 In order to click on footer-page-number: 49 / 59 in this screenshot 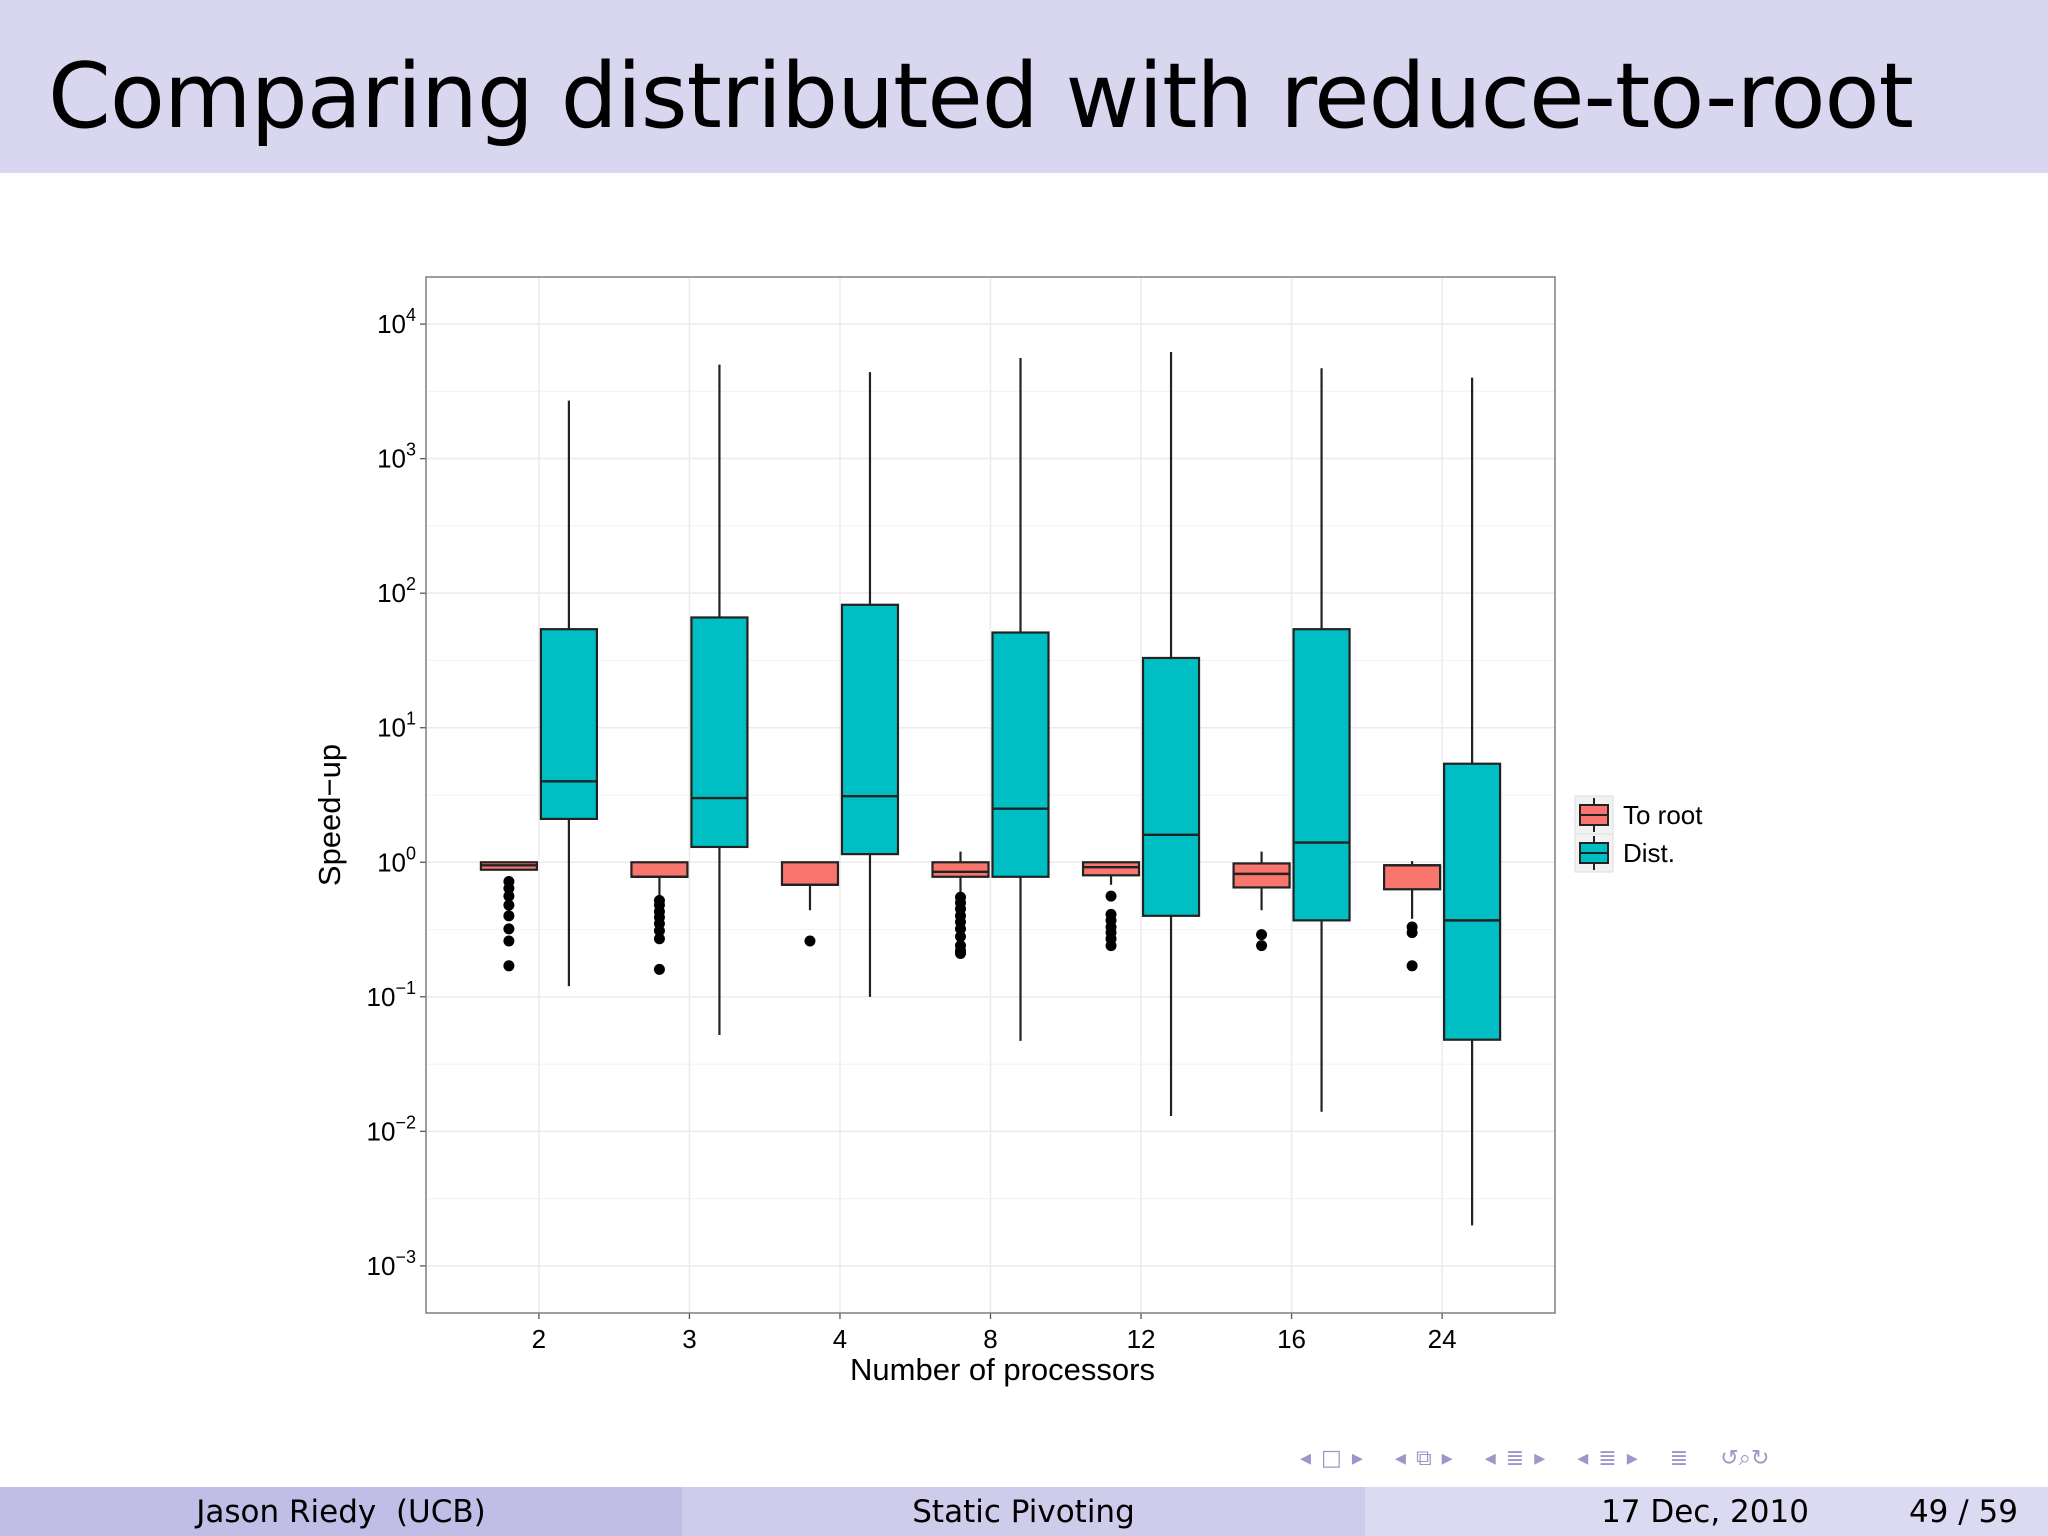, I will do `click(1963, 1511)`.